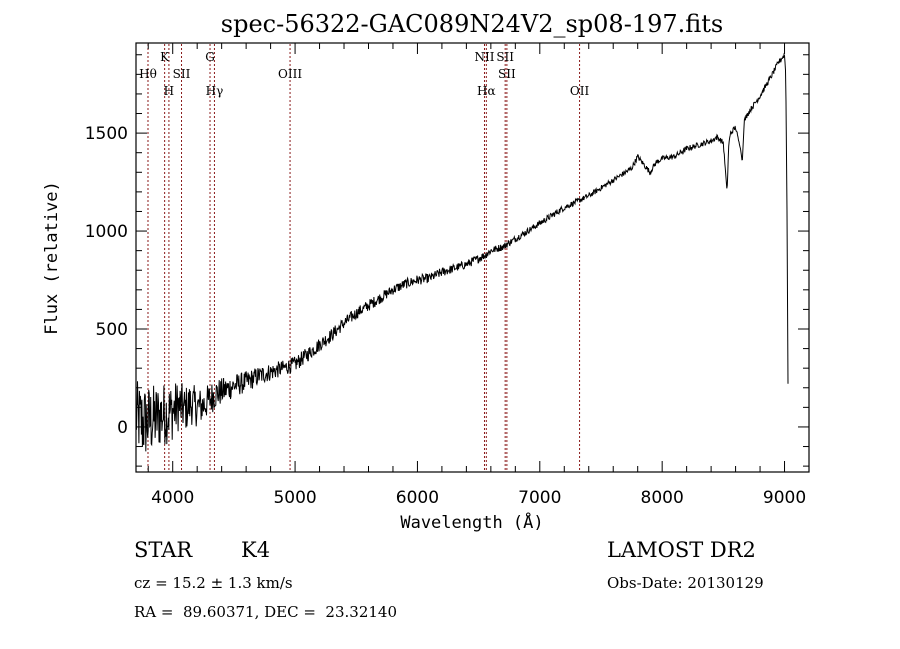  What do you see at coordinates (106, 281) in the screenshot?
I see `y-tick-labels: 0 500 1000 1500` at bounding box center [106, 281].